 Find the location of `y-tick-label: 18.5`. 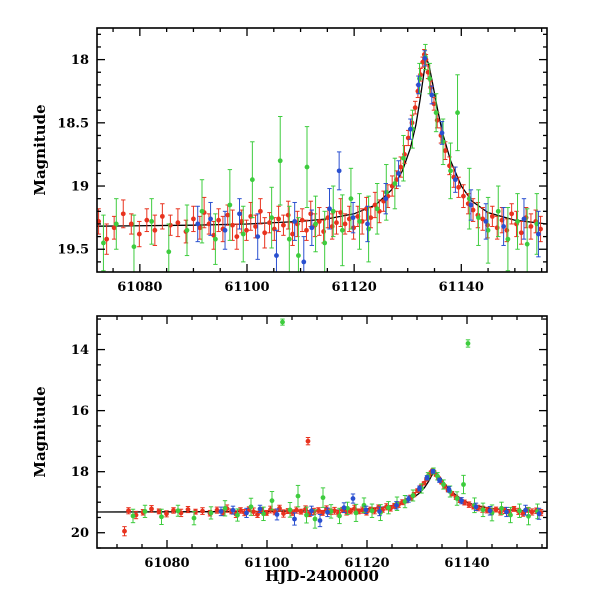

y-tick-label: 18.5 is located at coordinates (73, 123).